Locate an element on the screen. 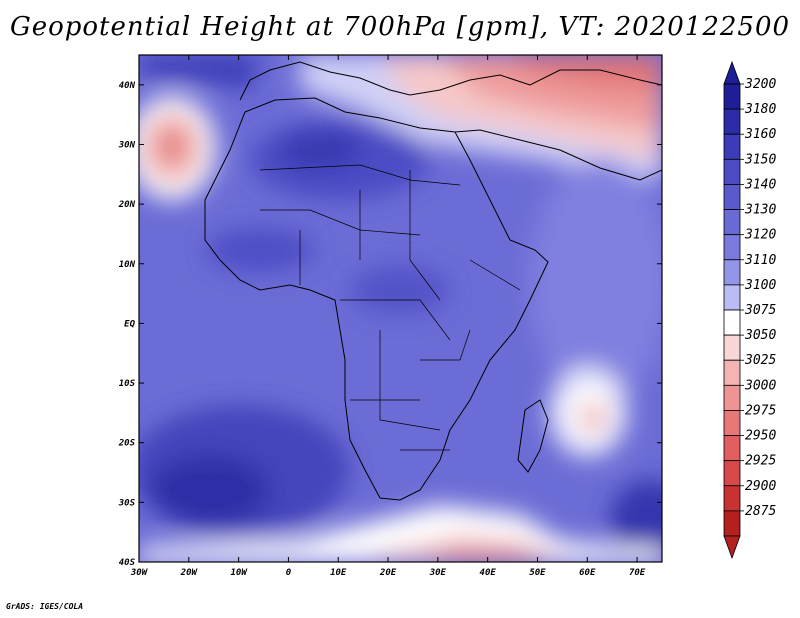  lat-tick-label: 20N is located at coordinates (127, 205).